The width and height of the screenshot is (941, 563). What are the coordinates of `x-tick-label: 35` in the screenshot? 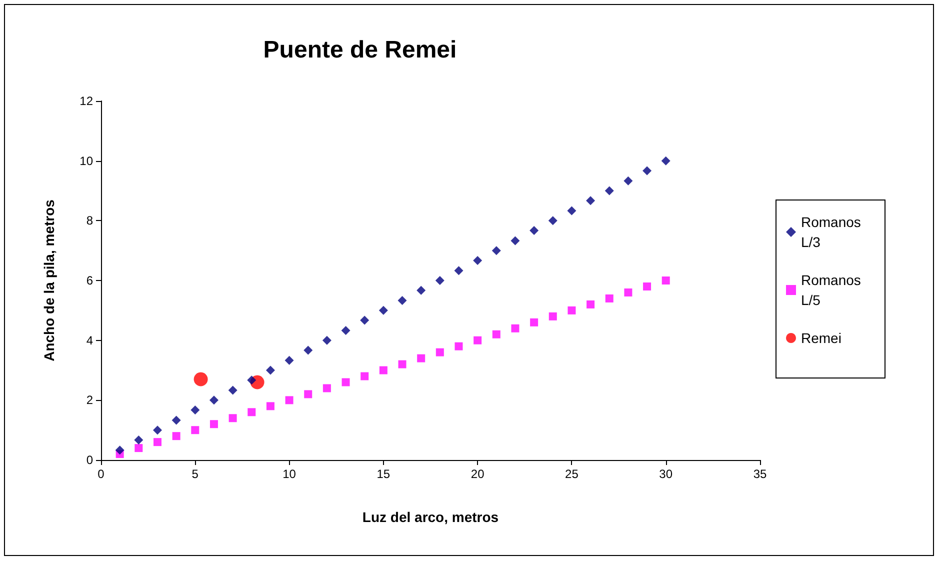 It's located at (760, 474).